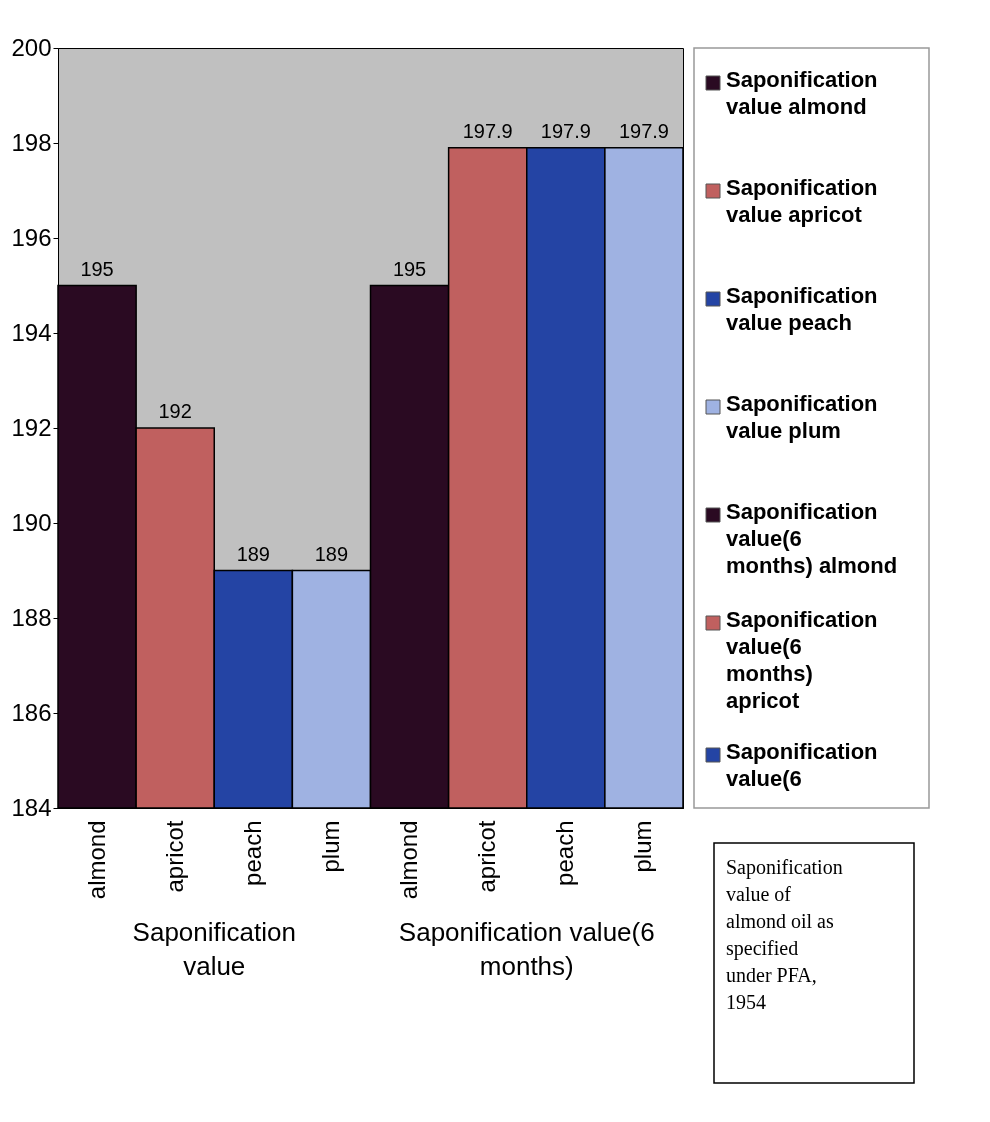 The image size is (990, 1122). I want to click on legend-label: Saponification value(6 months) almond, so click(812, 538).